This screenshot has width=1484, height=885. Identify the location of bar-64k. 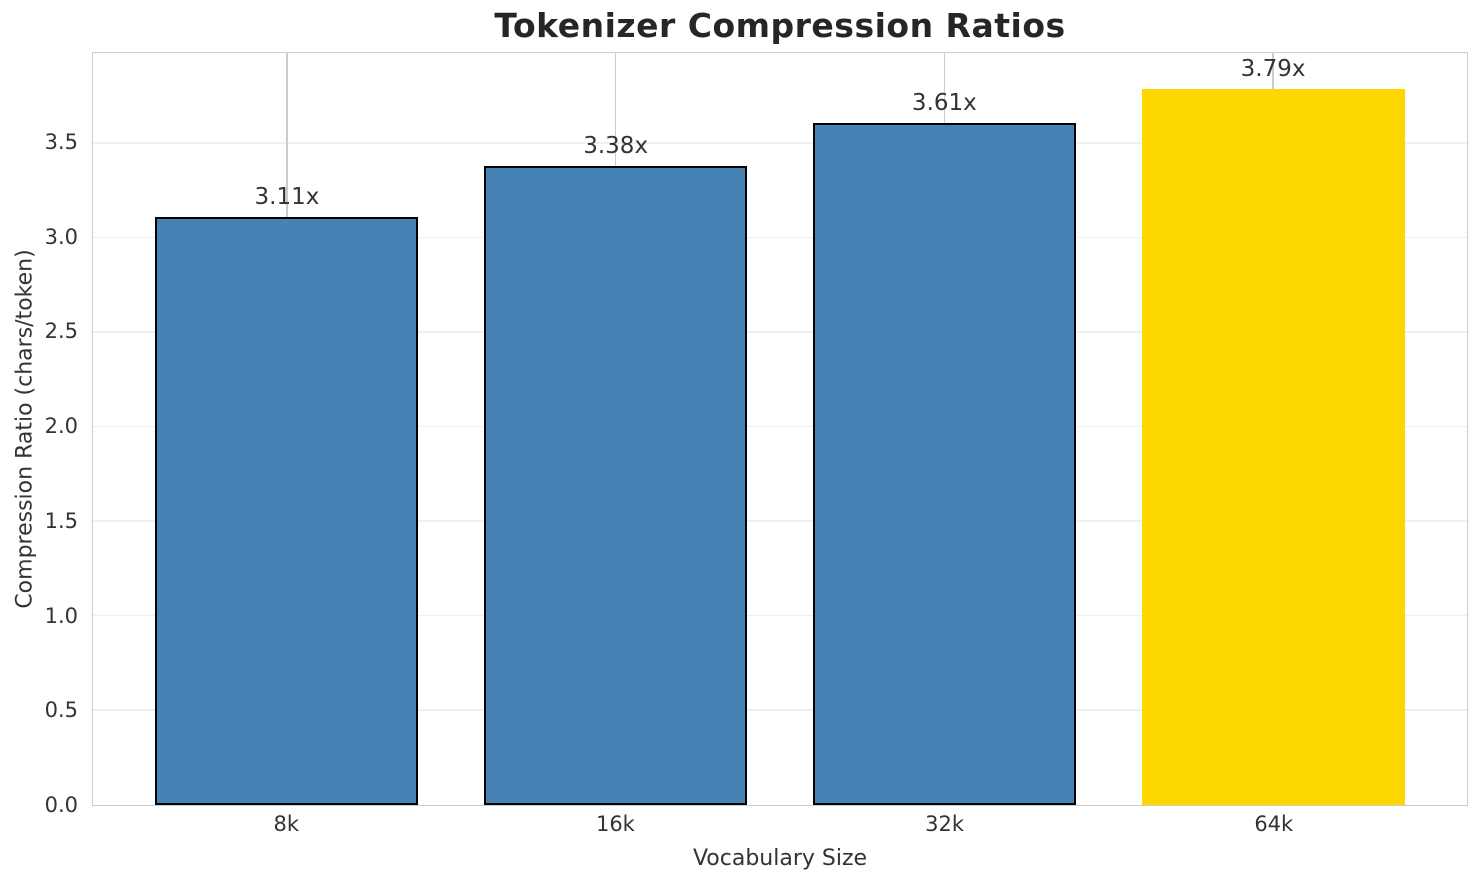
(1273, 446).